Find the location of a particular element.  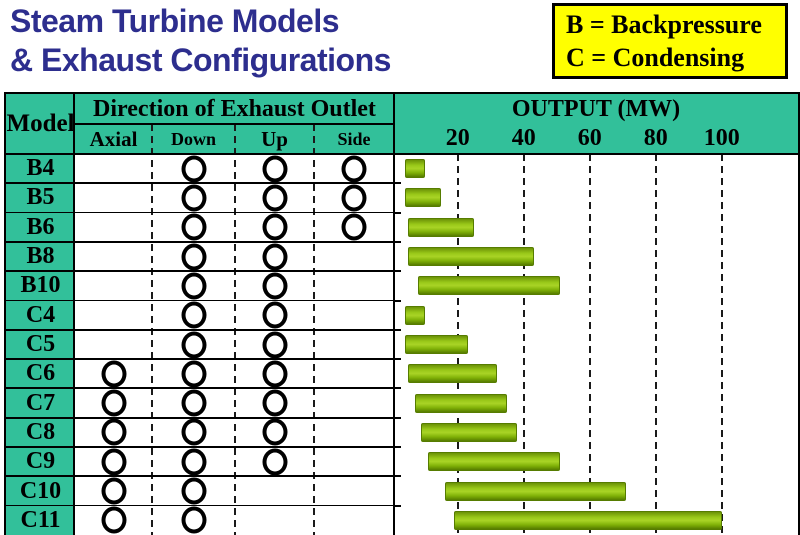

output-bar-b6 is located at coordinates (441, 227).